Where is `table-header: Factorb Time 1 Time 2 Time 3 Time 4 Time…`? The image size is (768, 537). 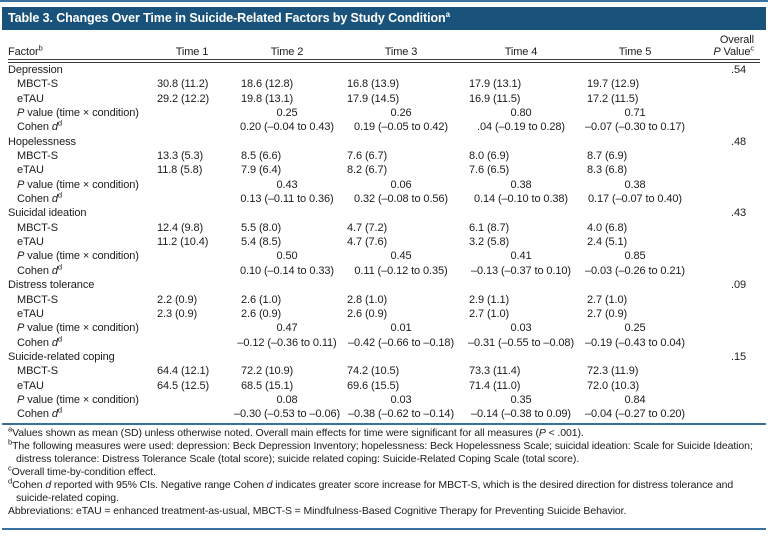
table-header: Factorb Time 1 Time 2 Time 3 Time 4 Time… is located at coordinates (384, 46).